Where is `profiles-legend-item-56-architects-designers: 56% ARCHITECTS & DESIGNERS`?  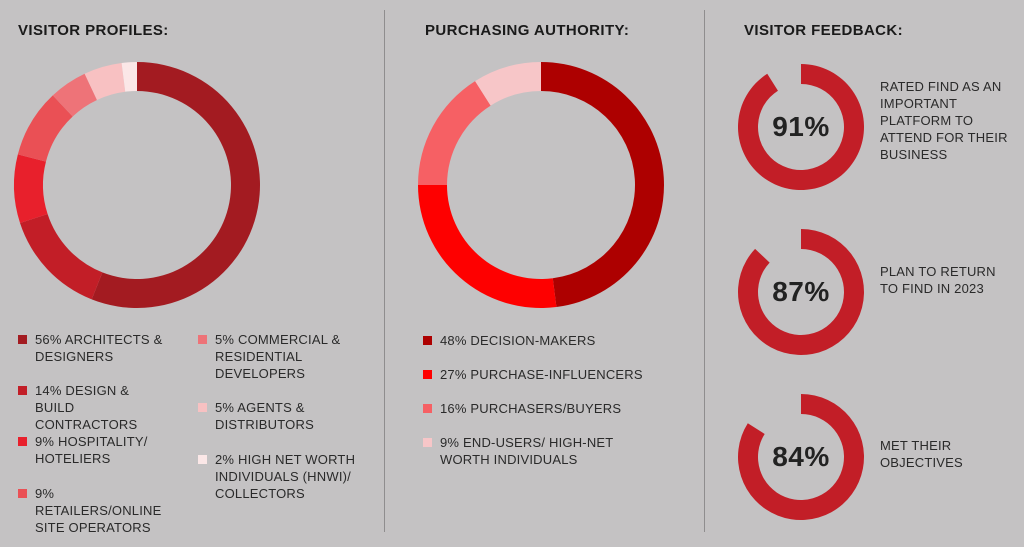
profiles-legend-item-56-architects-designers: 56% ARCHITECTS & DESIGNERS is located at coordinates (93, 348).